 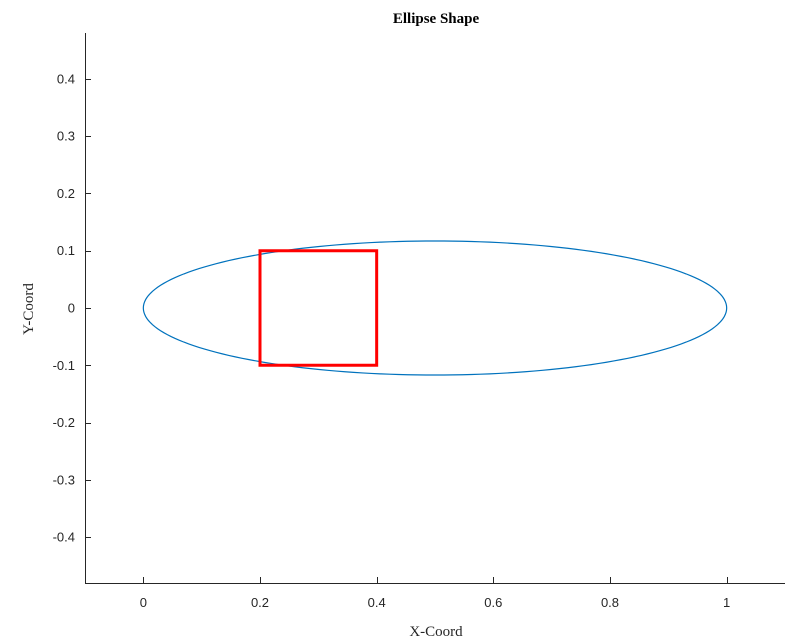 I want to click on y-tick-label: 0, so click(x=71, y=308).